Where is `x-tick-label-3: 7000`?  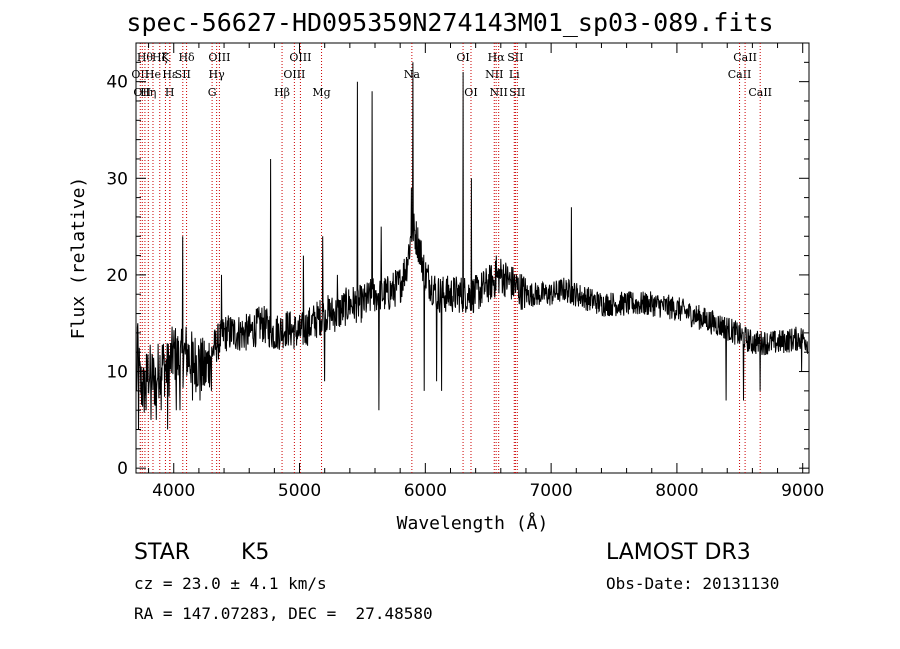
x-tick-label-3: 7000 is located at coordinates (550, 491).